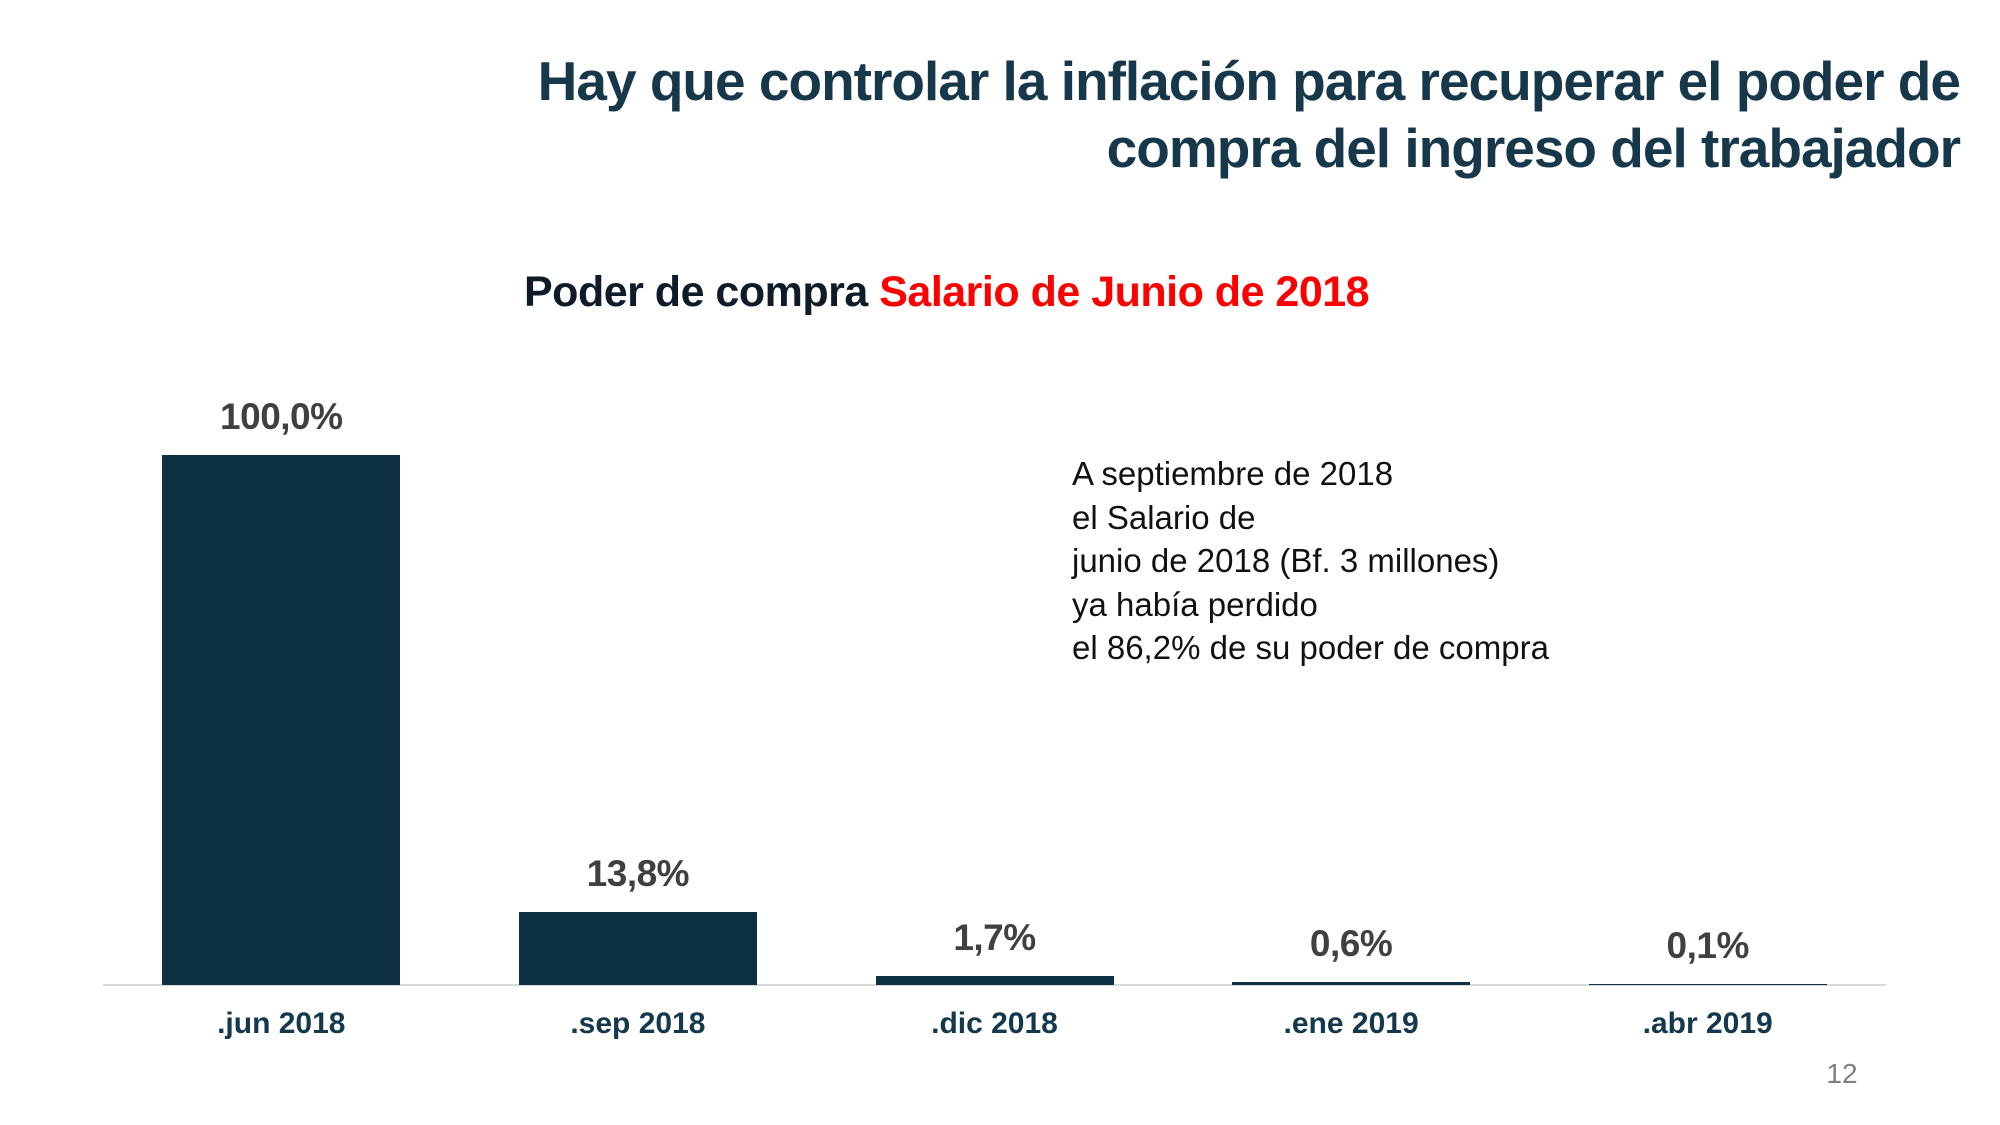 The height and width of the screenshot is (1125, 2000). What do you see at coordinates (281, 416) in the screenshot?
I see `value-label-0: 100,0%` at bounding box center [281, 416].